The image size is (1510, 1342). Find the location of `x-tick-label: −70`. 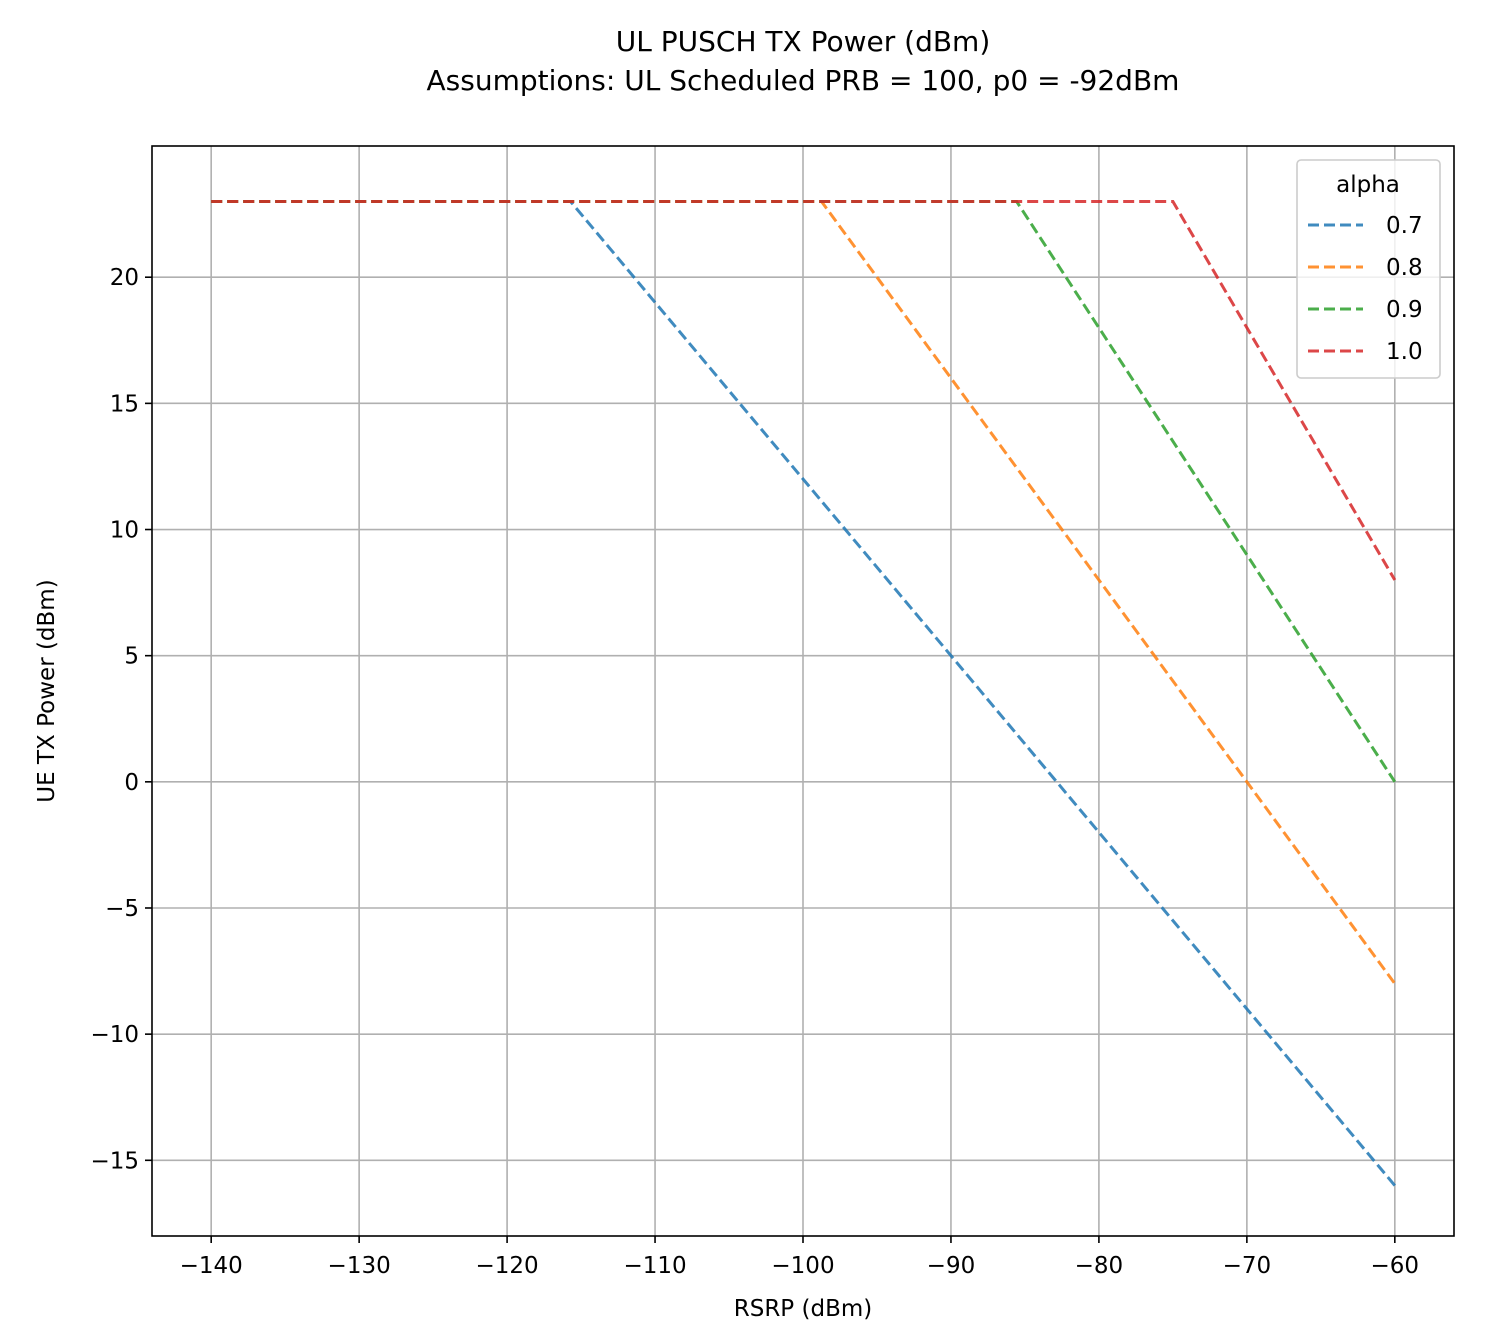

x-tick-label: −70 is located at coordinates (1247, 1266).